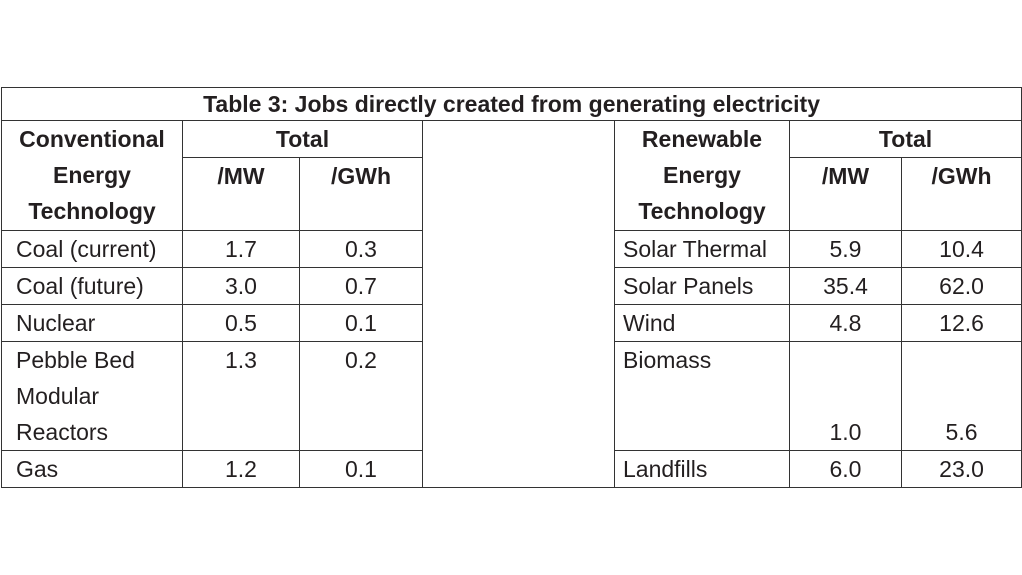 This screenshot has height=575, width=1022. Describe the element at coordinates (92, 469) in the screenshot. I see `conventional-label: Gas` at that location.